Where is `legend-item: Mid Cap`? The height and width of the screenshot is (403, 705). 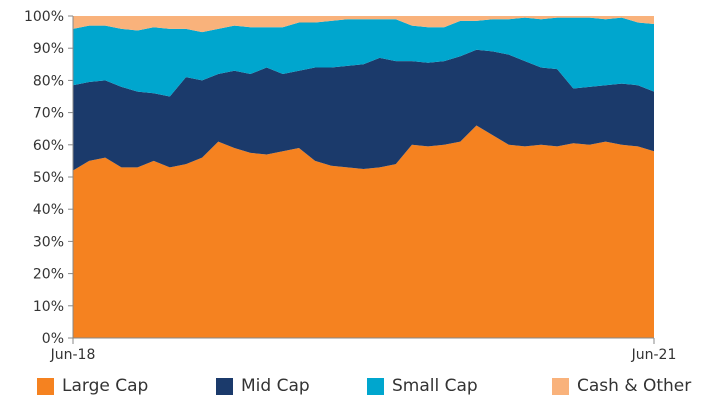
legend-item: Mid Cap is located at coordinates (263, 386).